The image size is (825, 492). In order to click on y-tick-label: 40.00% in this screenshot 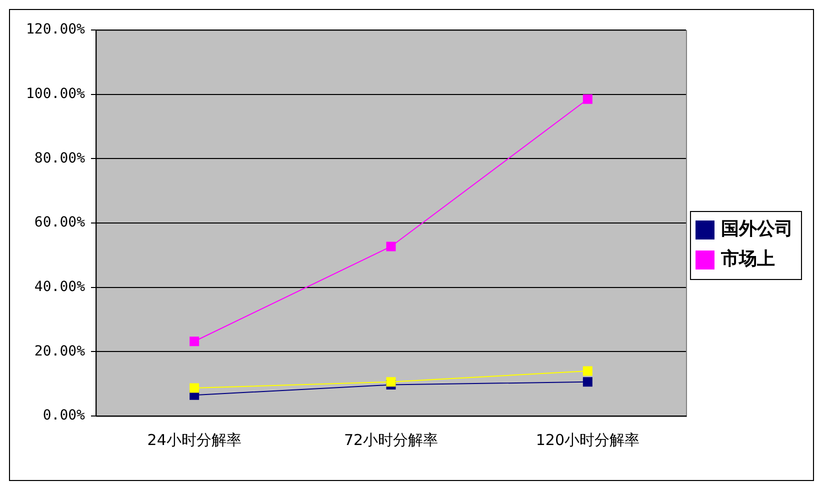, I will do `click(60, 286)`.